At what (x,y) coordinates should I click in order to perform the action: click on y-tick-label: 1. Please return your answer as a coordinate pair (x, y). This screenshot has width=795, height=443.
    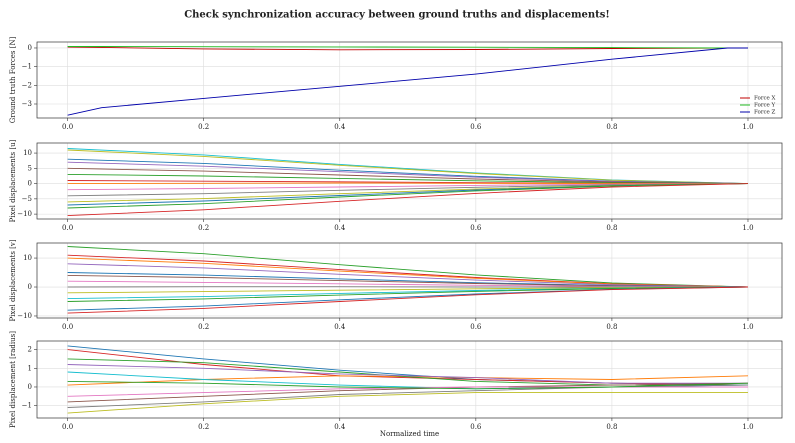
    Looking at the image, I should click on (30, 368).